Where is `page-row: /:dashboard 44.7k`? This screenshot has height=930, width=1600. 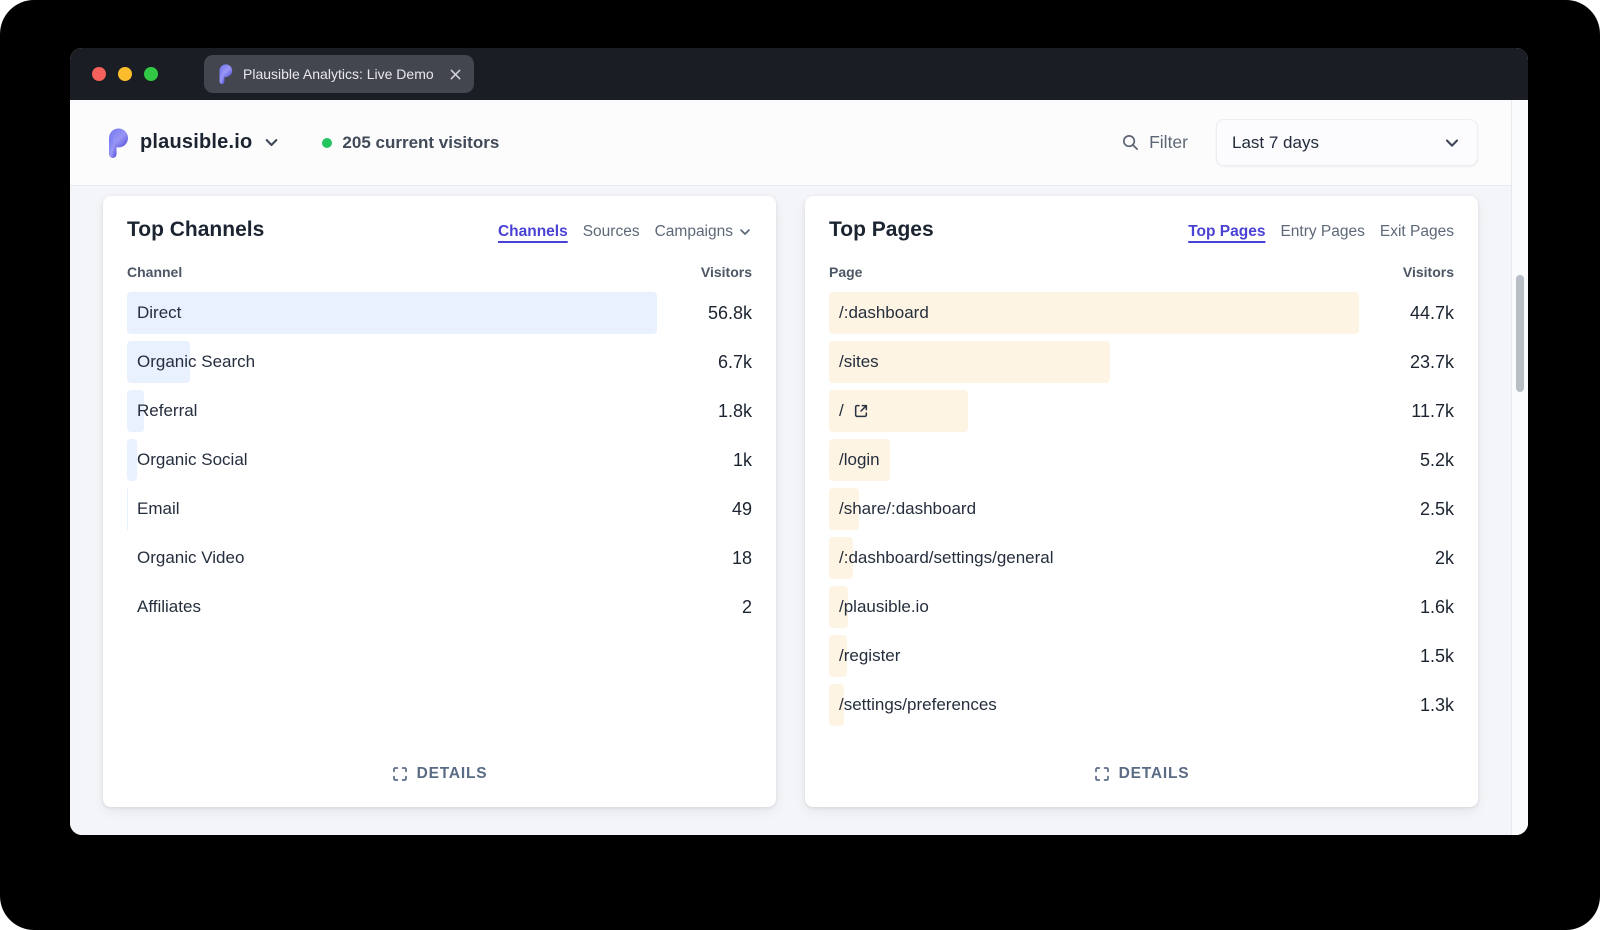 page-row: /:dashboard 44.7k is located at coordinates (1141, 313).